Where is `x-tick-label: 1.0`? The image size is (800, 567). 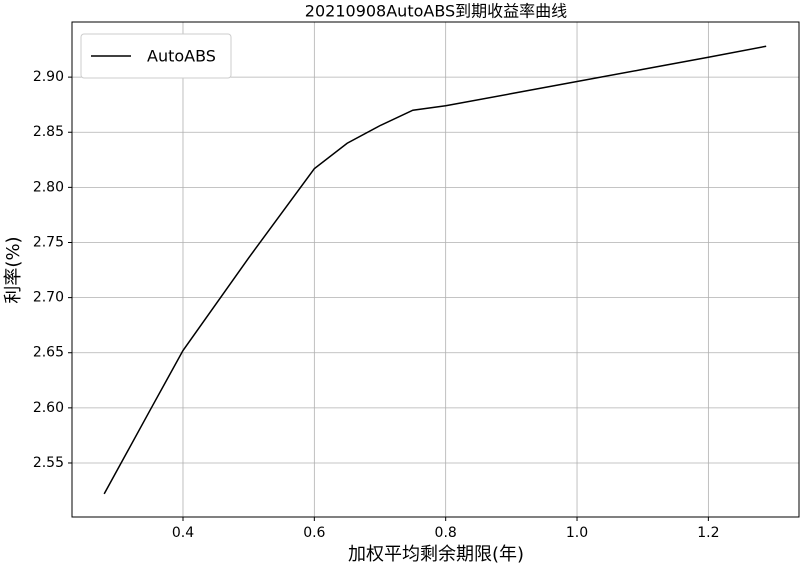 x-tick-label: 1.0 is located at coordinates (577, 533).